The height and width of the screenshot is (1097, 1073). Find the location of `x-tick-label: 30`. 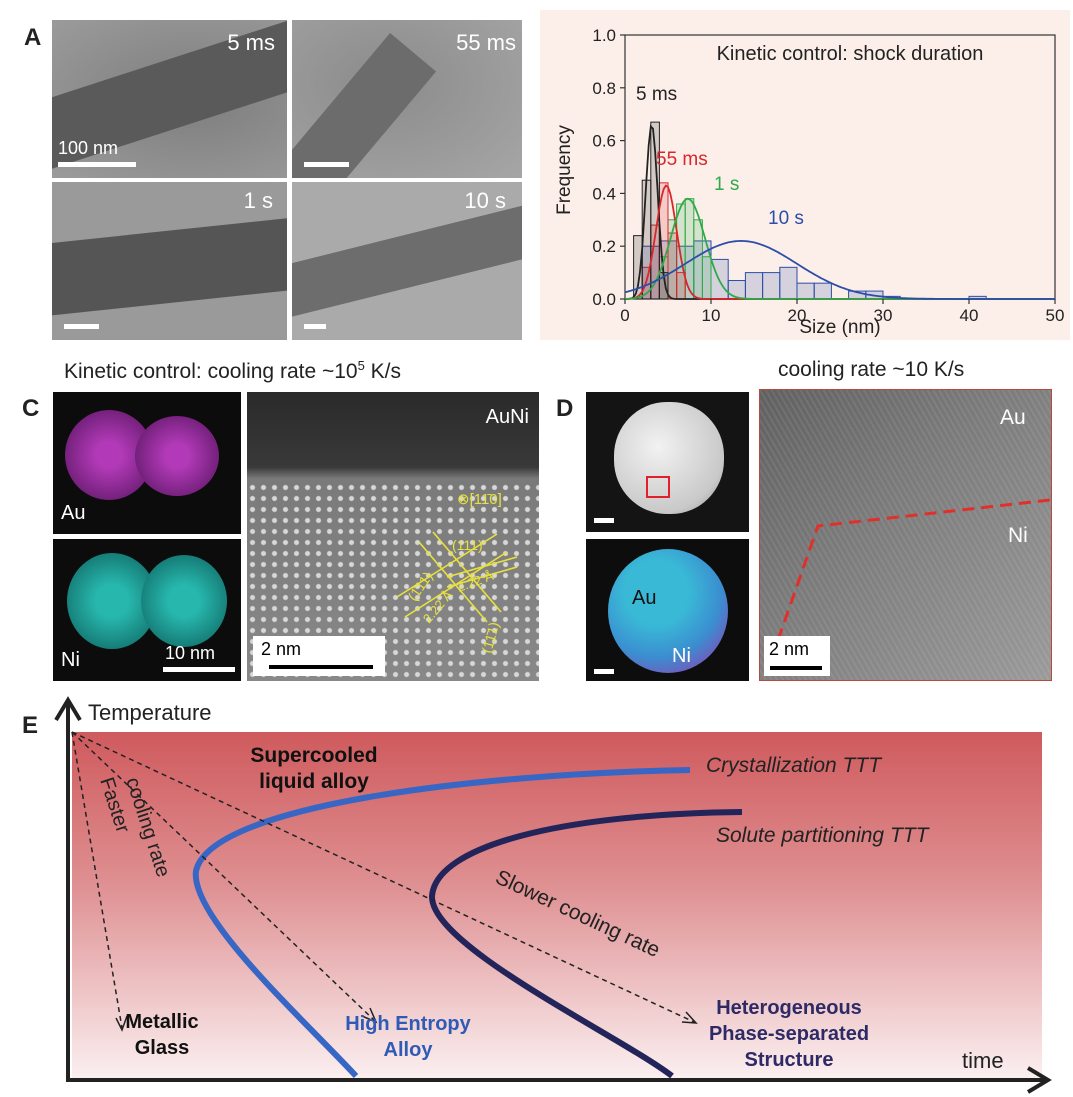

x-tick-label: 30 is located at coordinates (883, 315).